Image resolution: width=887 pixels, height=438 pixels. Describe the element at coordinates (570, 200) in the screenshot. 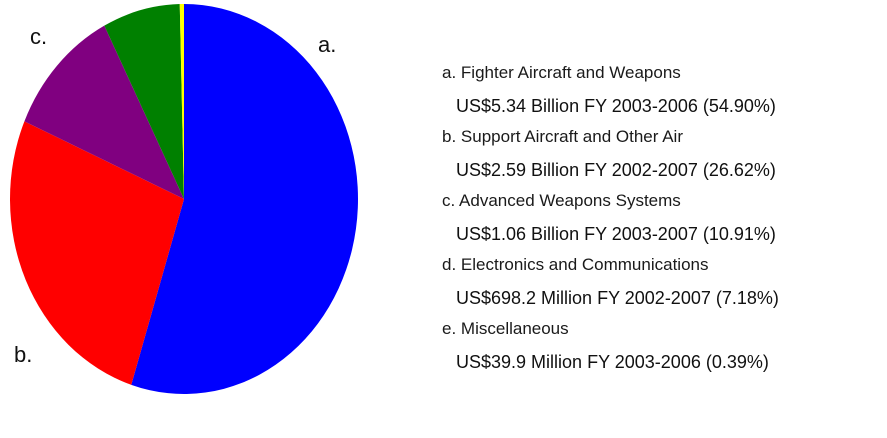

I see `legend-label: Advanced Weapons Systems` at that location.